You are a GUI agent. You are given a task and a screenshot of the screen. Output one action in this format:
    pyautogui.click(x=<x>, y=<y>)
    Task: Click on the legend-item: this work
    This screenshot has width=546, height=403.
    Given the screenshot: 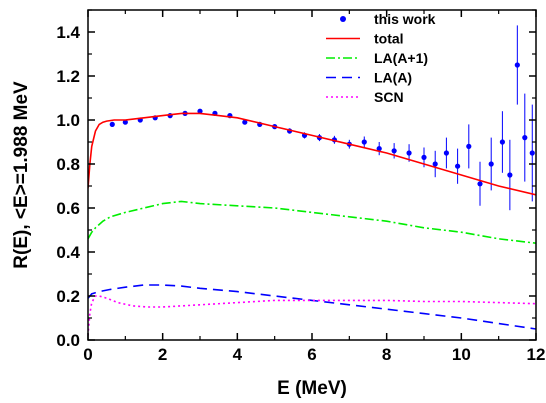 What is the action you would take?
    pyautogui.click(x=388, y=19)
    